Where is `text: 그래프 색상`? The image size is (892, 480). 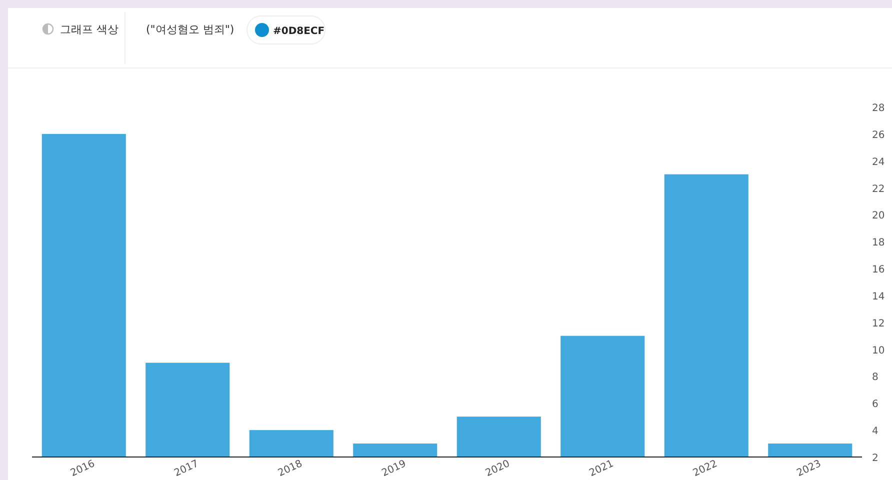 text: 그래프 색상 is located at coordinates (89, 29).